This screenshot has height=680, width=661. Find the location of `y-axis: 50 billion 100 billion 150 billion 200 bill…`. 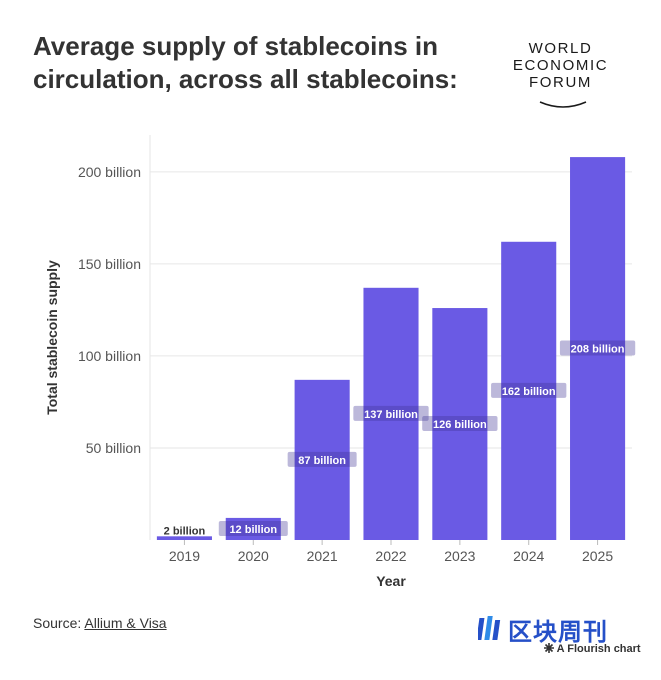

y-axis: 50 billion 100 billion 150 billion 200 bill… is located at coordinates (109, 310).